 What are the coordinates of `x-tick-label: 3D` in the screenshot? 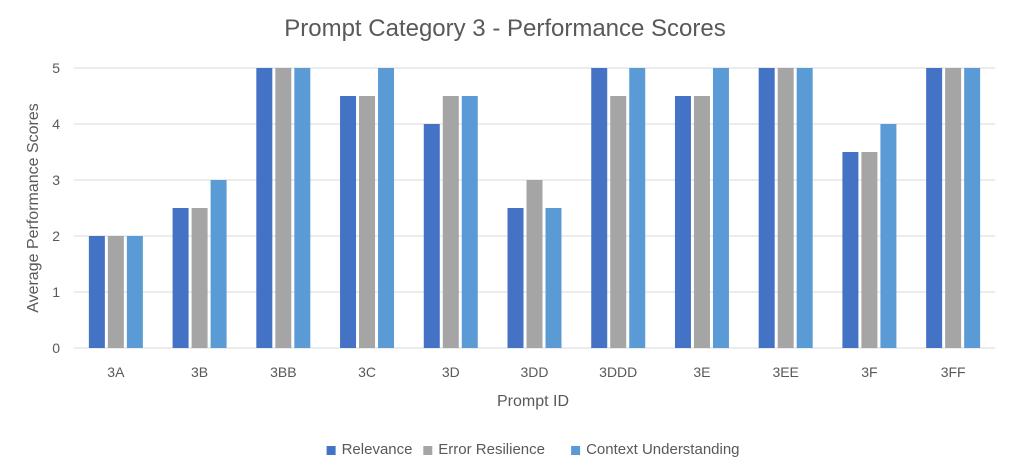 It's located at (451, 372).